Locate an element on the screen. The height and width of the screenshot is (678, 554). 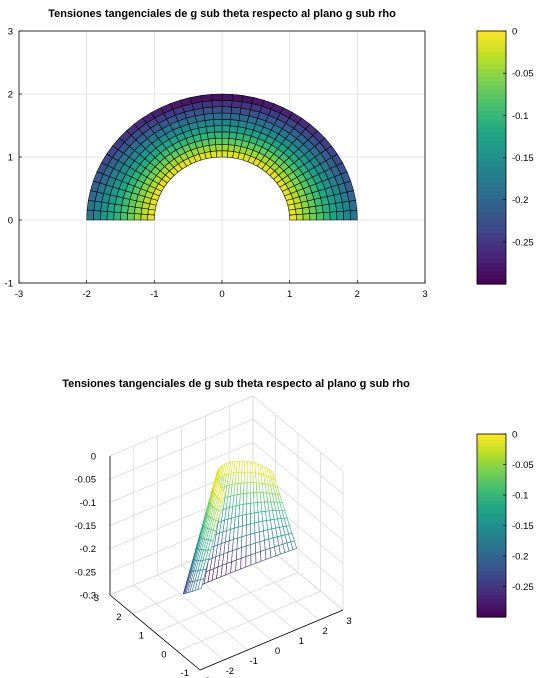
z-tick-label: -0.2 is located at coordinates (88, 549).